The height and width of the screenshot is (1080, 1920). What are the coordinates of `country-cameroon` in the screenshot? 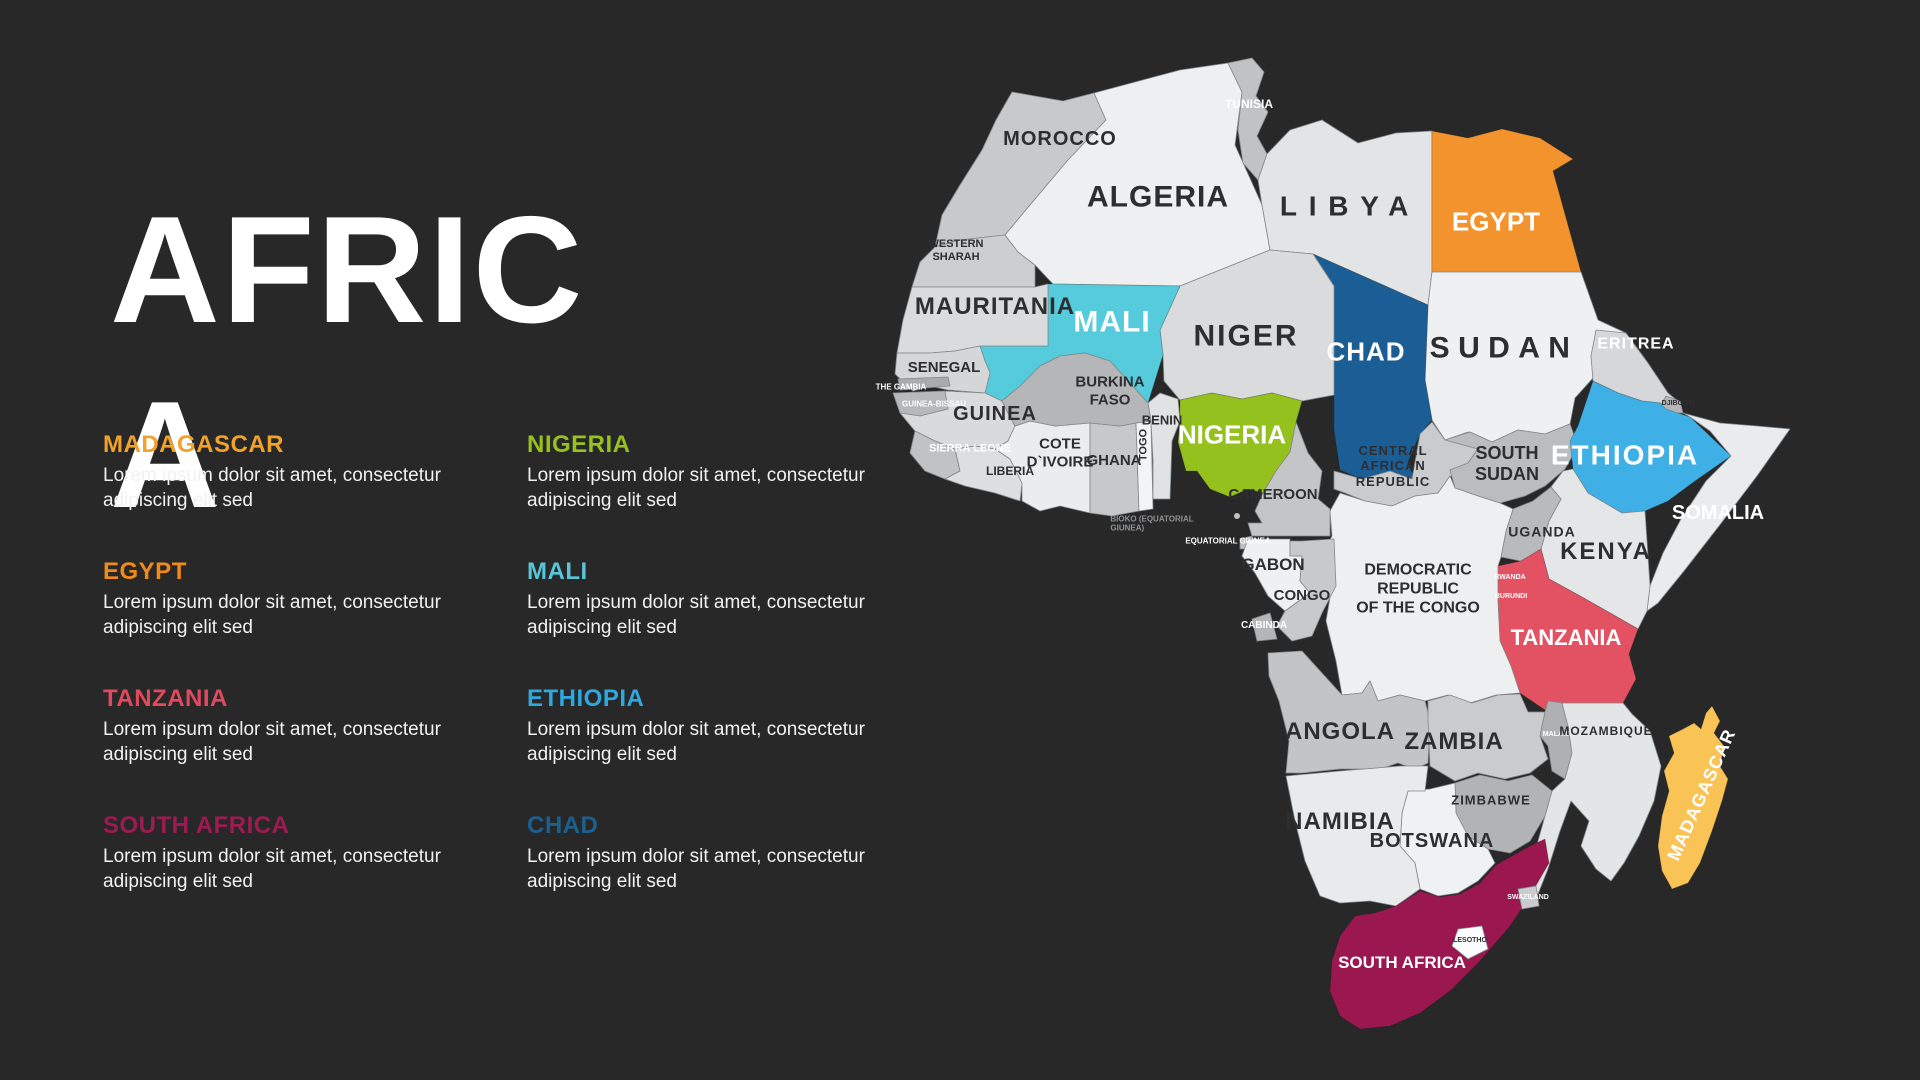 It's located at (1289, 479).